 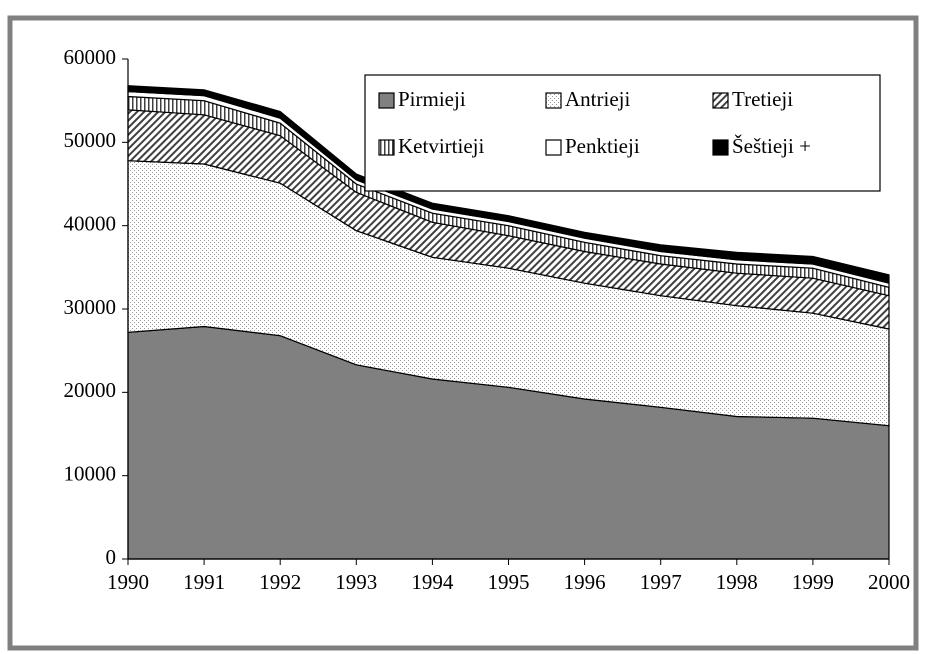 What do you see at coordinates (432, 99) in the screenshot?
I see `legend-label: Pirmieji` at bounding box center [432, 99].